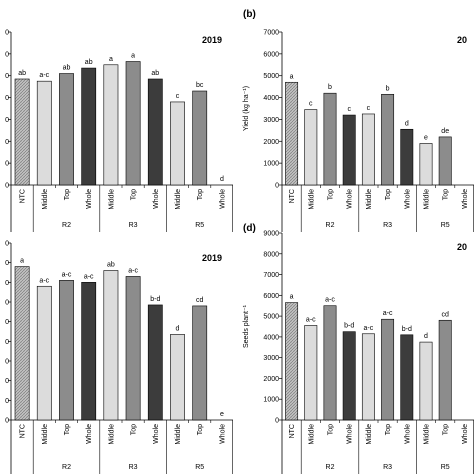 The image size is (474, 474). I want to click on y-tick-label: 2000, so click(271, 379).